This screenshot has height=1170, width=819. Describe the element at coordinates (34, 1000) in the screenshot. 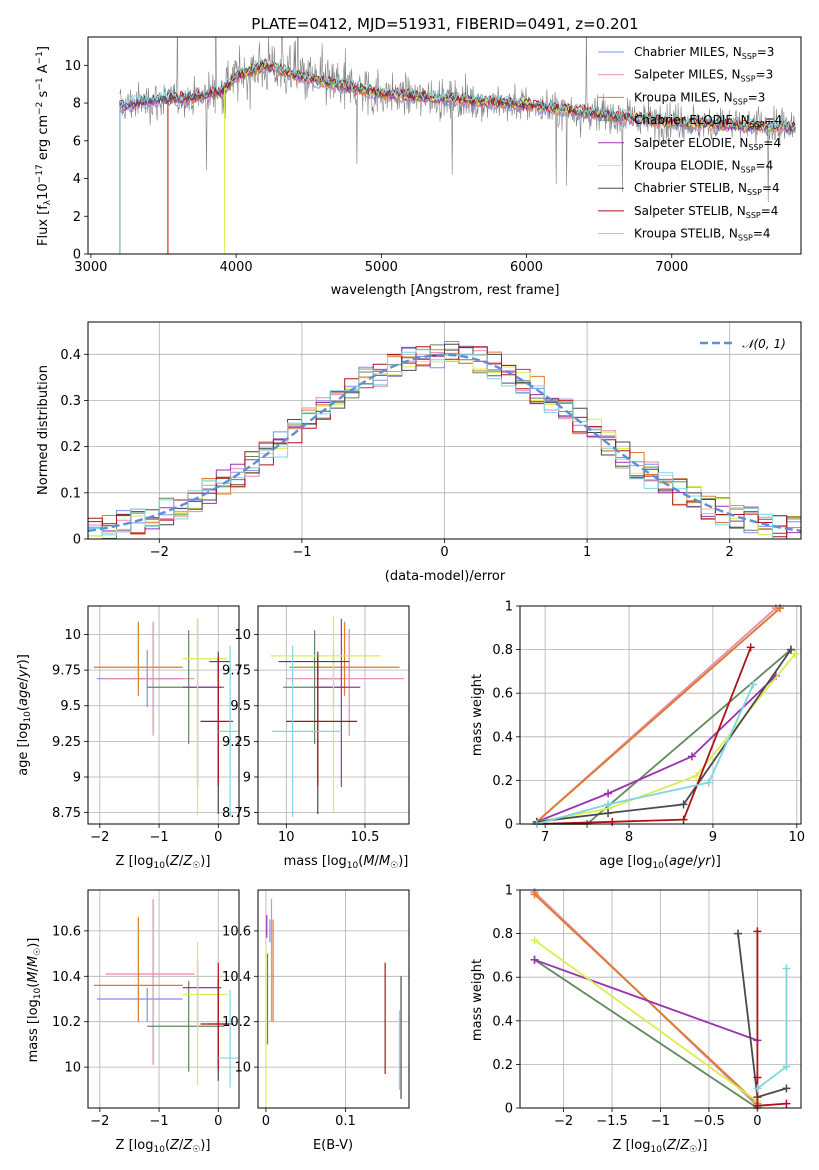

I see `y-axis-label: mass [log10(M/M☉)]` at that location.